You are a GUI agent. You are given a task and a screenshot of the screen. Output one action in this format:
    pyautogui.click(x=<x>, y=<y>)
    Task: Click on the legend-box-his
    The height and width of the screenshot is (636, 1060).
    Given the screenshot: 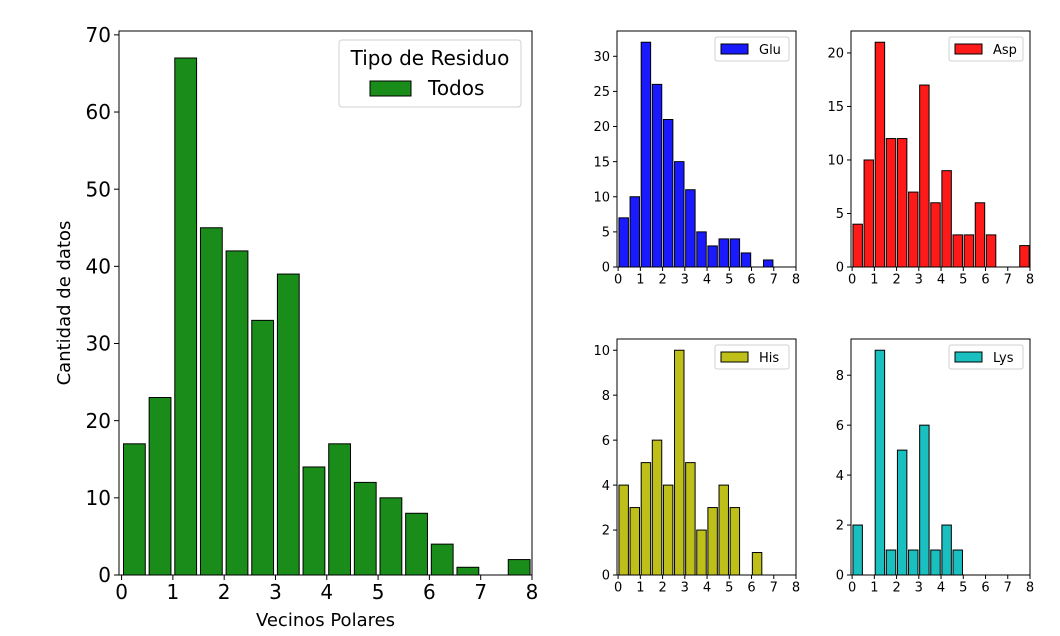 What is the action you would take?
    pyautogui.click(x=752, y=357)
    